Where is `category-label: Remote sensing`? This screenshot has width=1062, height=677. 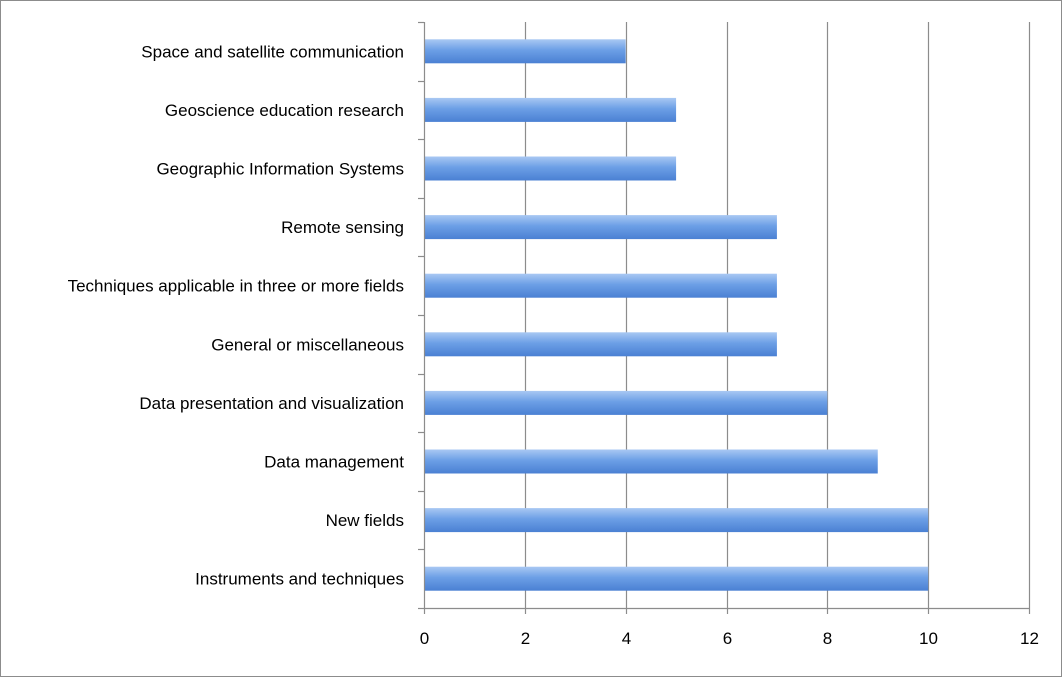 category-label: Remote sensing is located at coordinates (342, 227).